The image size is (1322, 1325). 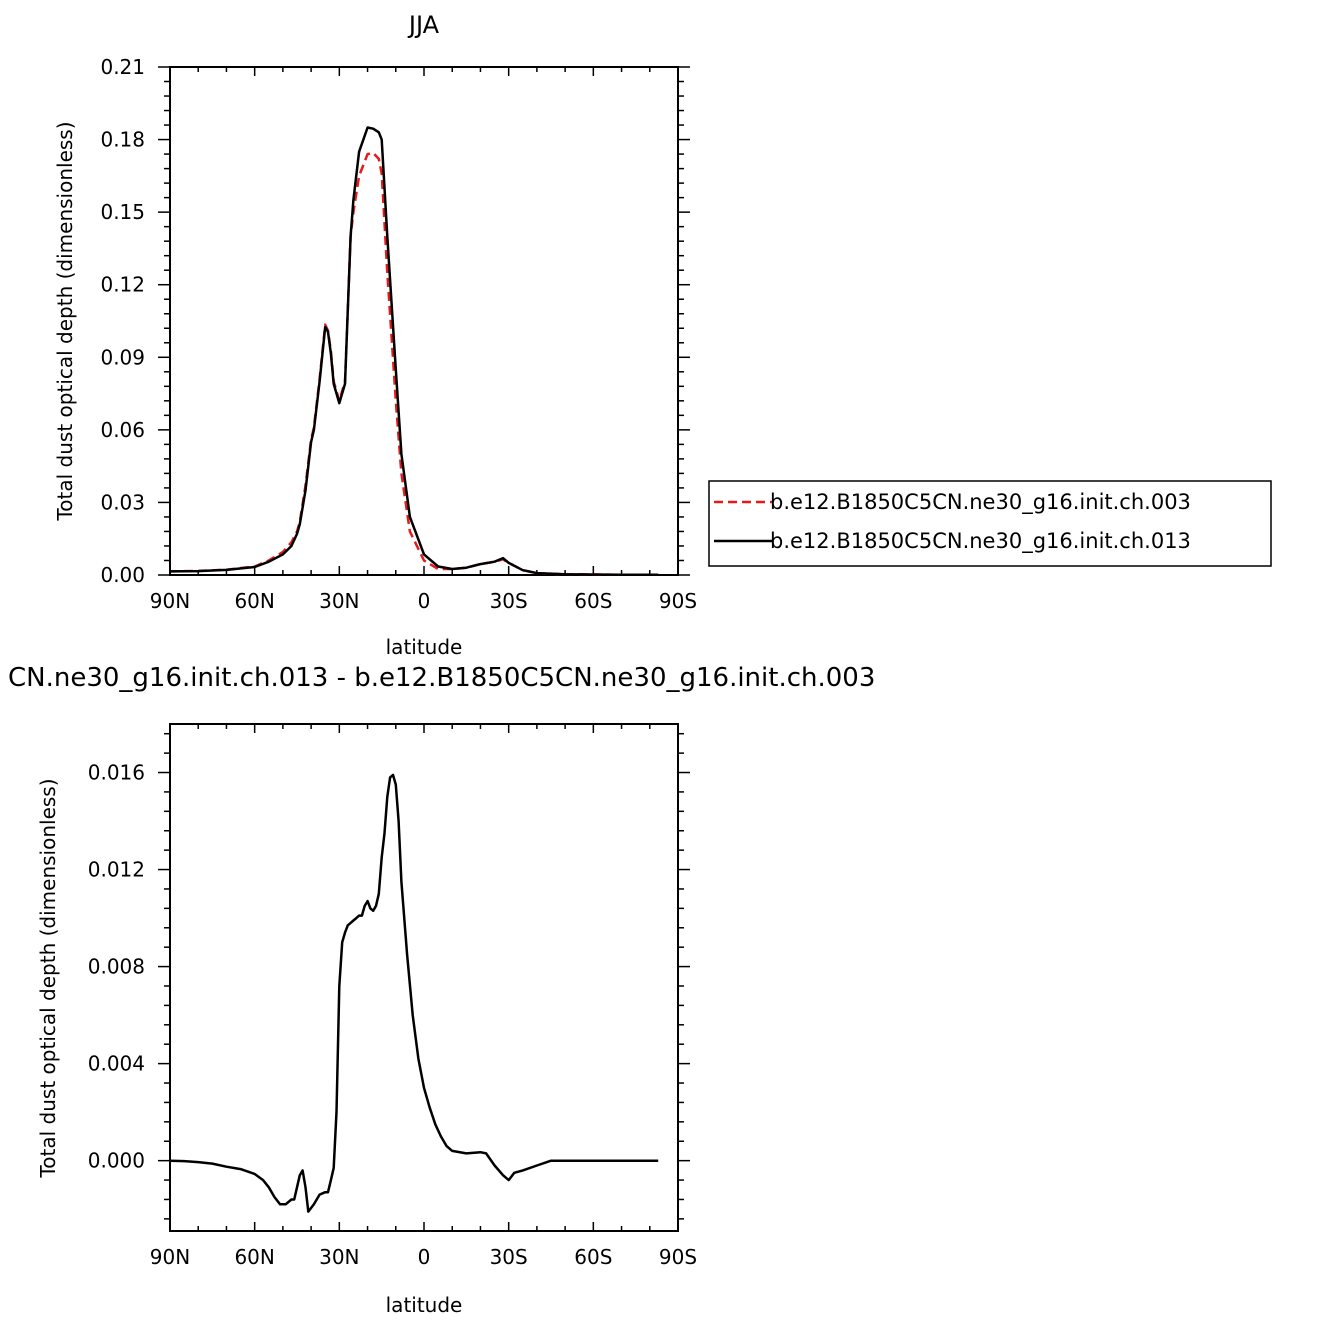 What do you see at coordinates (980, 502) in the screenshot?
I see `legend-label-series-1: b.e12.B1850C5CN.ne30_g16.init.ch.003` at bounding box center [980, 502].